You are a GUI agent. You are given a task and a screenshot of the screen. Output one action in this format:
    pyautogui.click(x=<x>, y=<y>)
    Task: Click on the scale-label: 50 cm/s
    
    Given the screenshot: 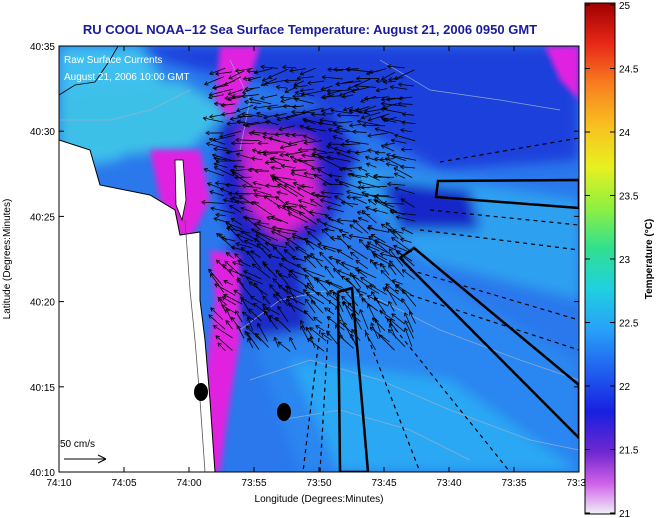 What is the action you would take?
    pyautogui.click(x=77, y=444)
    